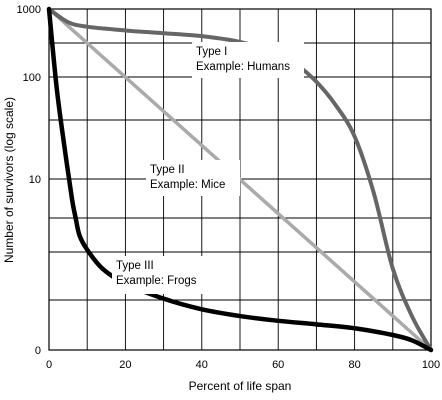 The image size is (442, 400). Describe the element at coordinates (211, 52) in the screenshot. I see `annotation-type-label: Type I` at that location.